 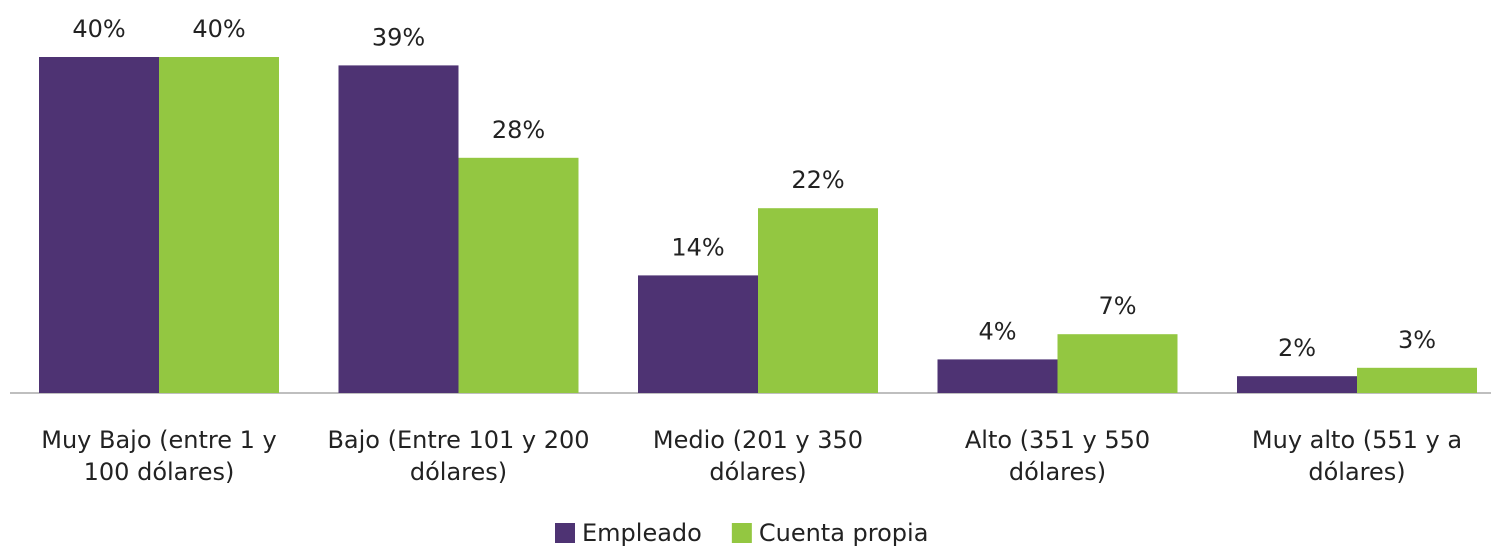 I want to click on x-tick-label: Bajo (Entre 101 y 200 dólares), so click(x=458, y=456).